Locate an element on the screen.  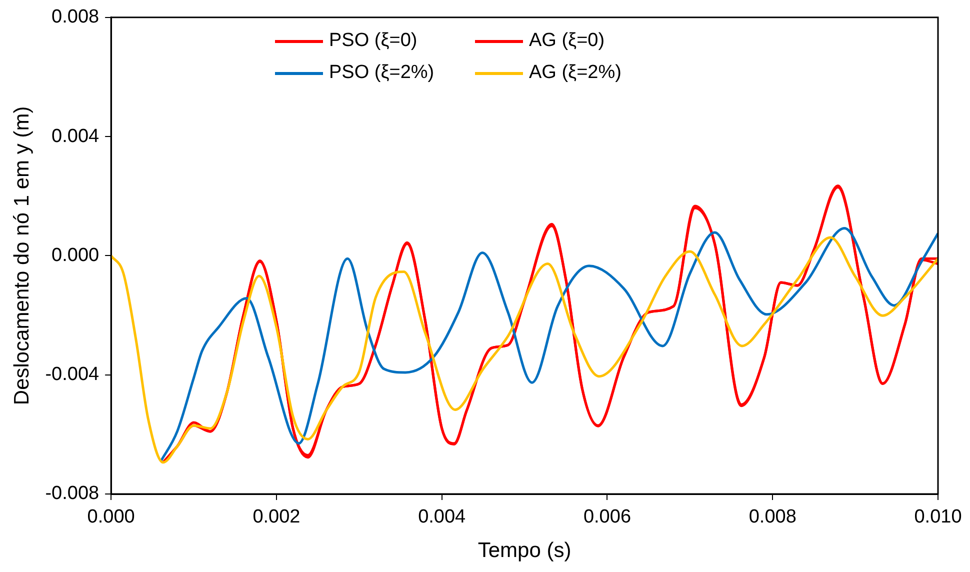
y-tick-label: 0.008 is located at coordinates (76, 17).